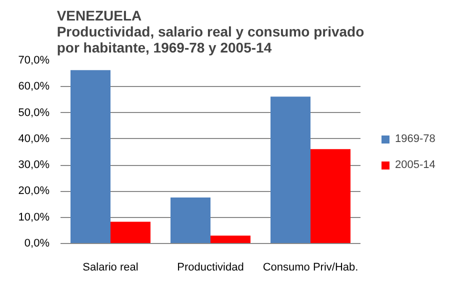 The width and height of the screenshot is (476, 289). Describe the element at coordinates (310, 268) in the screenshot. I see `x-tick-label: Consumo Priv/Hab.` at that location.